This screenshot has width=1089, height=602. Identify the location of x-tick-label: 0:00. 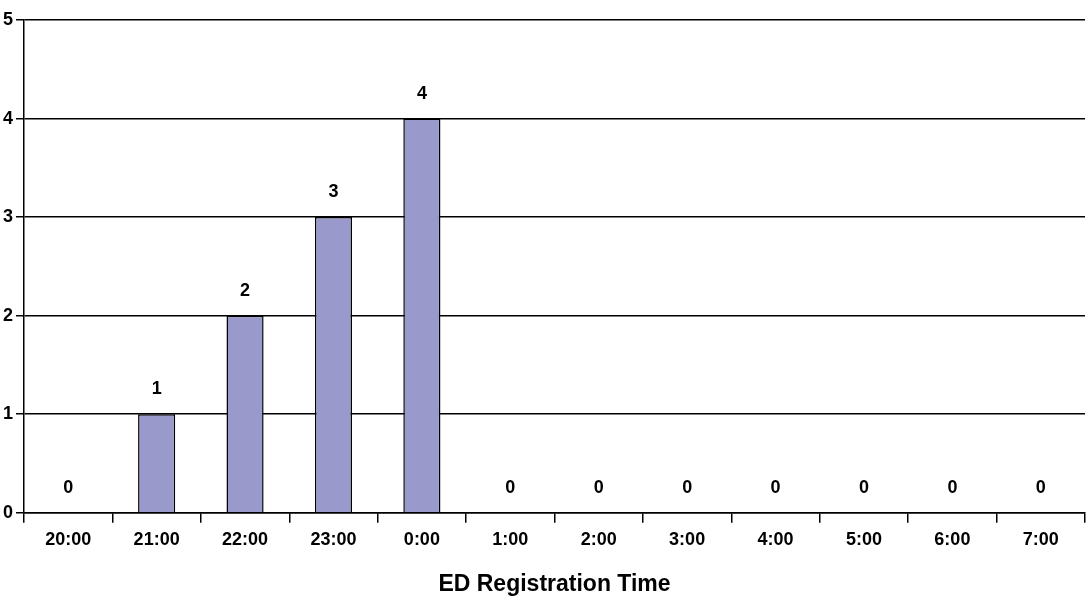
(421, 538).